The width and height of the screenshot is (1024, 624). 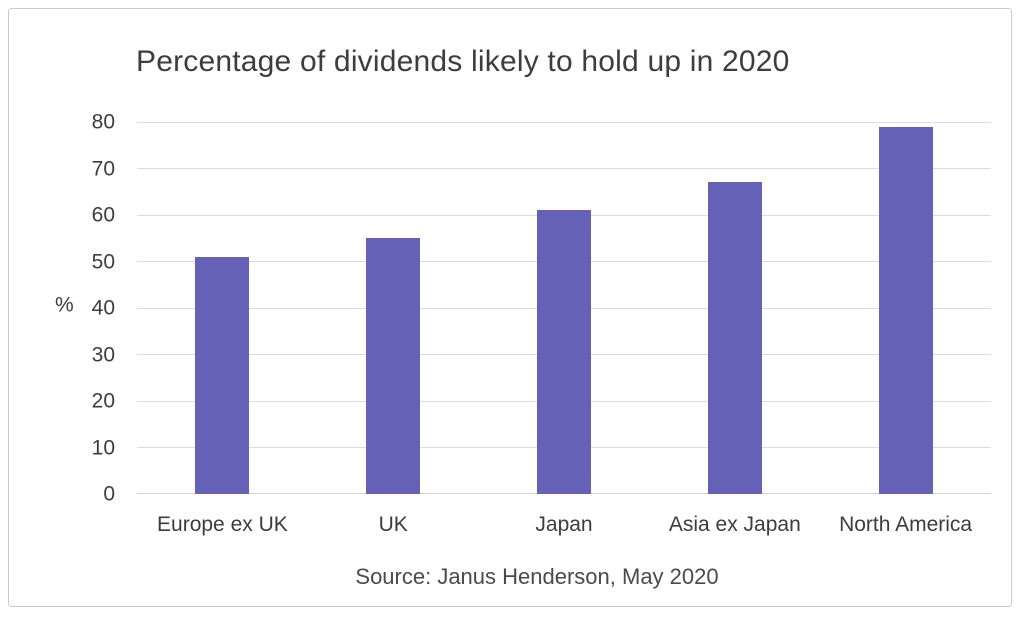 I want to click on y-tick-label: 0, so click(x=109, y=494).